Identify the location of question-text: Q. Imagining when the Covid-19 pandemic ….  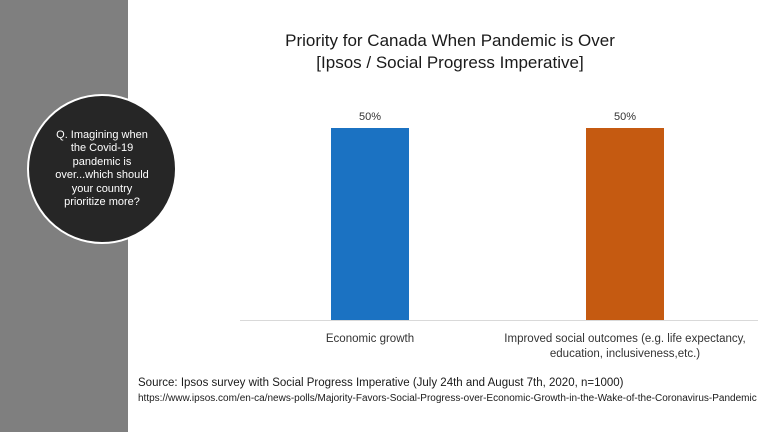
(102, 168).